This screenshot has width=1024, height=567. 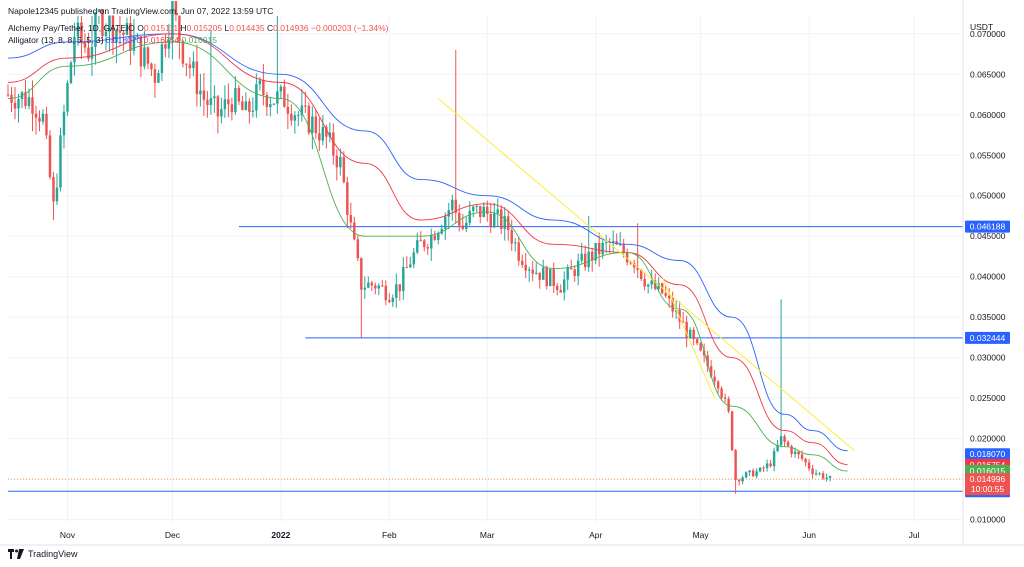 I want to click on brand-name: TradingView, so click(x=53, y=554).